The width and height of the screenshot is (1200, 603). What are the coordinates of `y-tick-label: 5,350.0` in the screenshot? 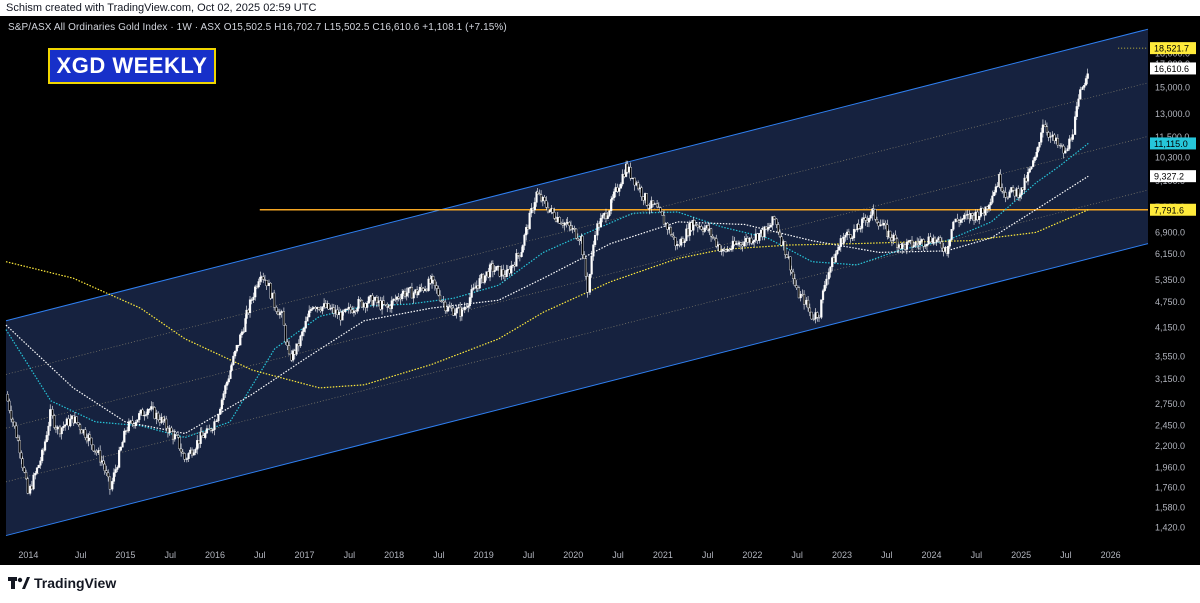 It's located at (1170, 280).